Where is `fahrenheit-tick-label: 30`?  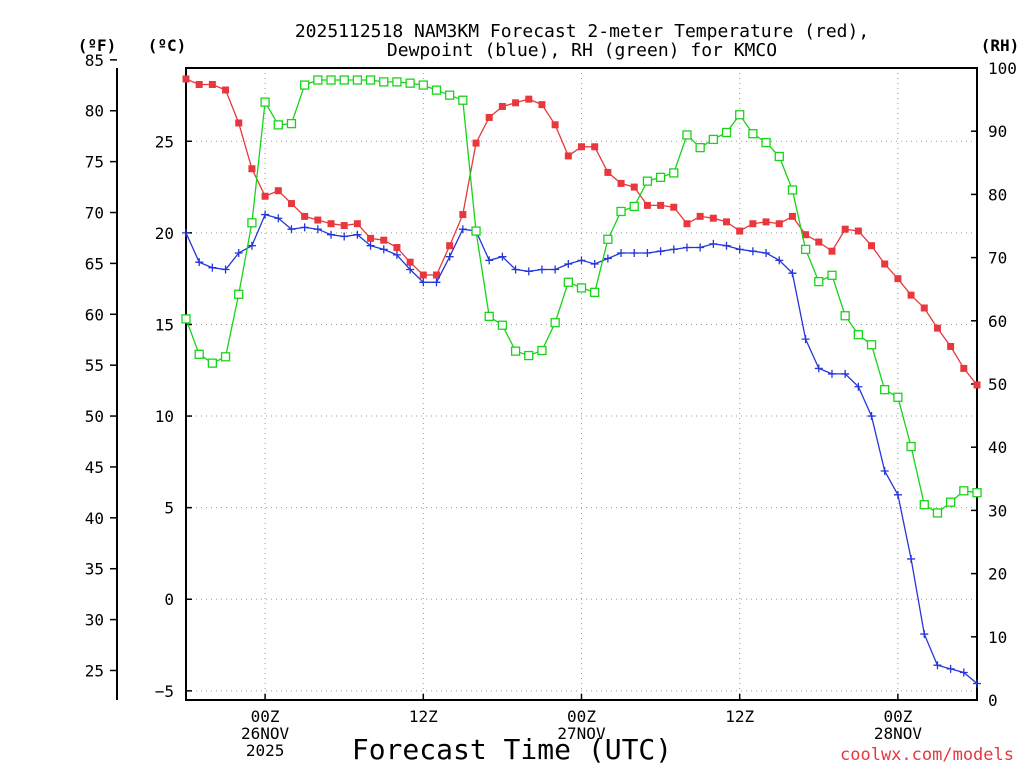 fahrenheit-tick-label: 30 is located at coordinates (94, 620).